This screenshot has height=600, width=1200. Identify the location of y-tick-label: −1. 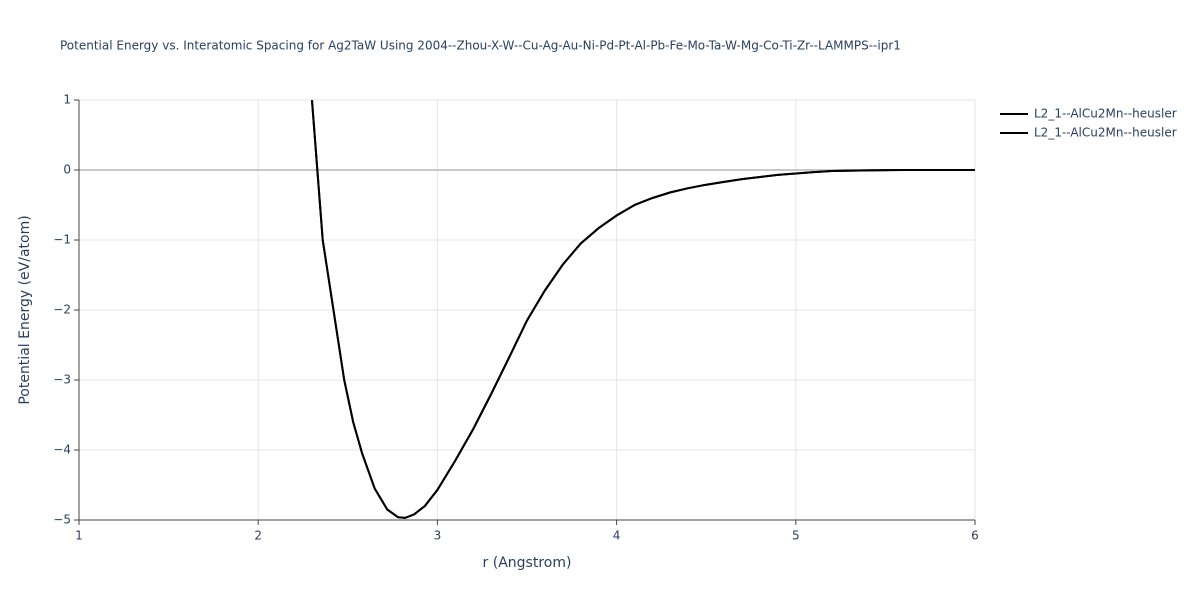
(62, 240).